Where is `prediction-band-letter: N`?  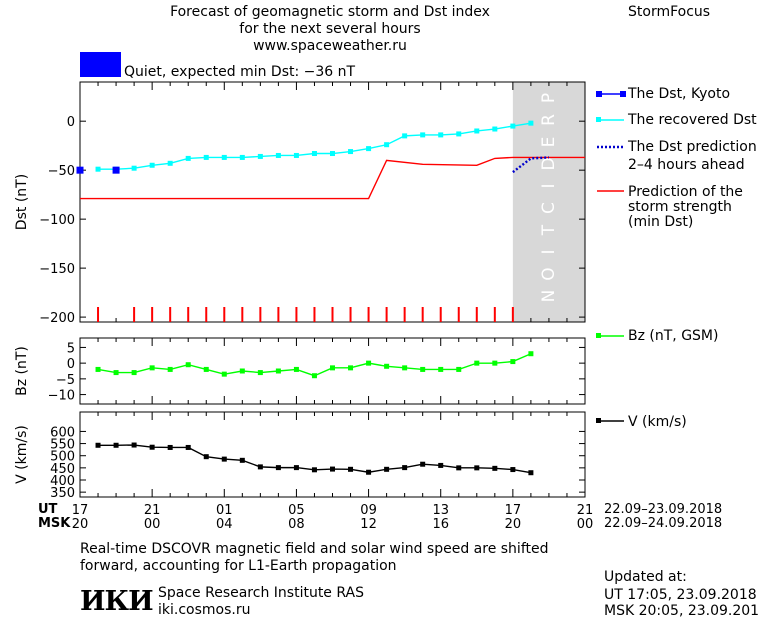
prediction-band-letter: N is located at coordinates (549, 296).